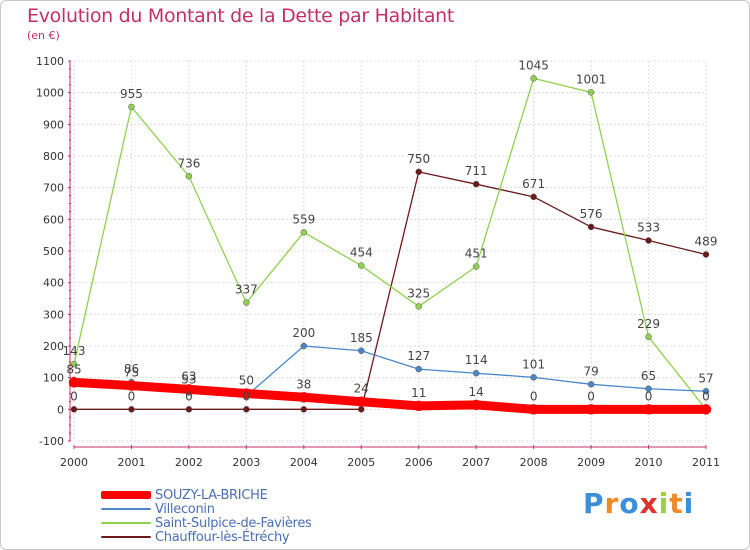 The height and width of the screenshot is (550, 750). What do you see at coordinates (53, 124) in the screenshot?
I see `y-tick-label: 900` at bounding box center [53, 124].